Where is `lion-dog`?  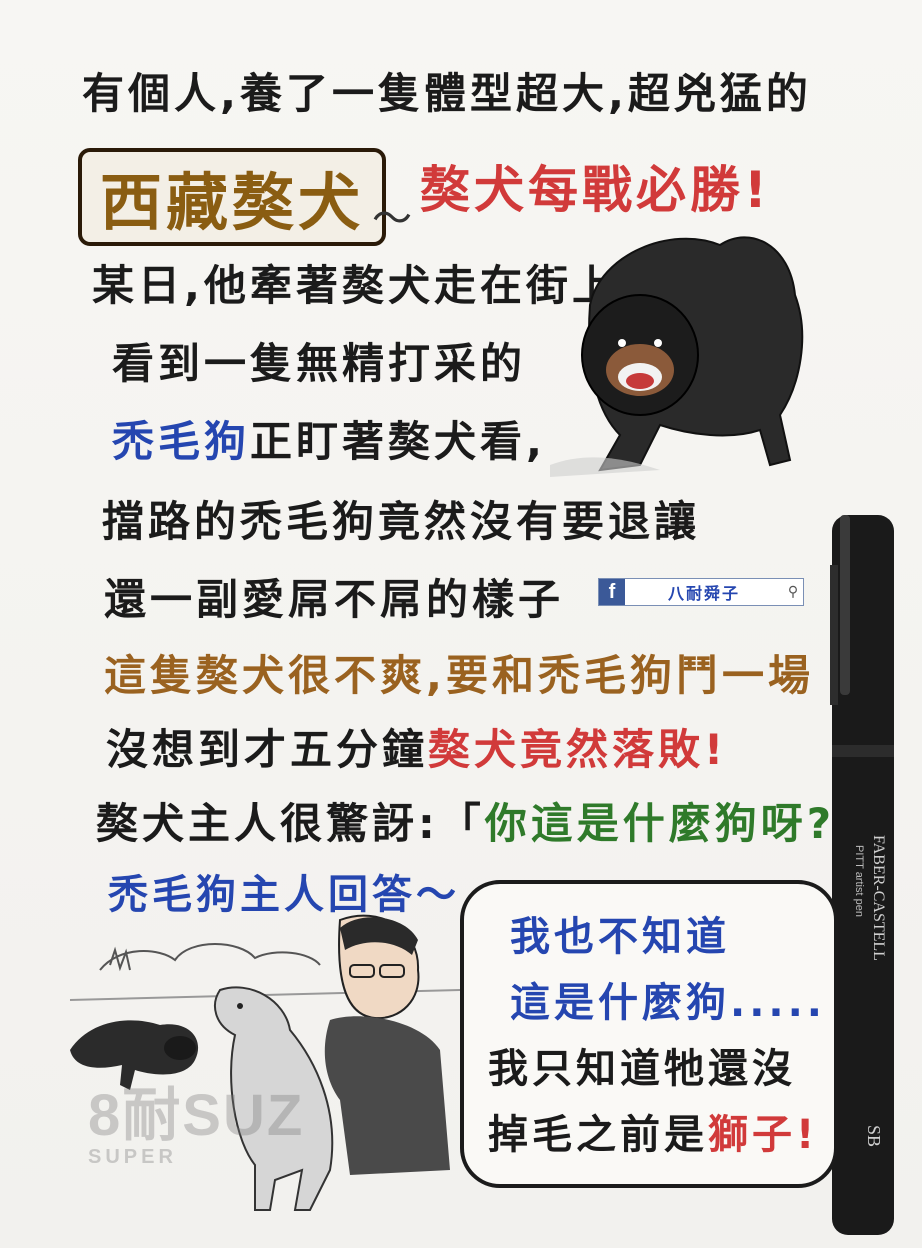 lion-dog is located at coordinates (274, 1098).